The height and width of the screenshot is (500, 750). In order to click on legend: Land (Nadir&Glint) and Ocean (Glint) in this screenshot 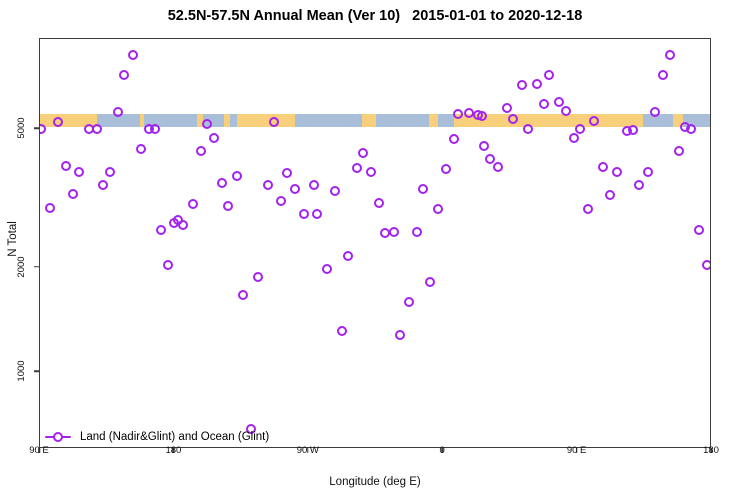, I will do `click(157, 437)`.